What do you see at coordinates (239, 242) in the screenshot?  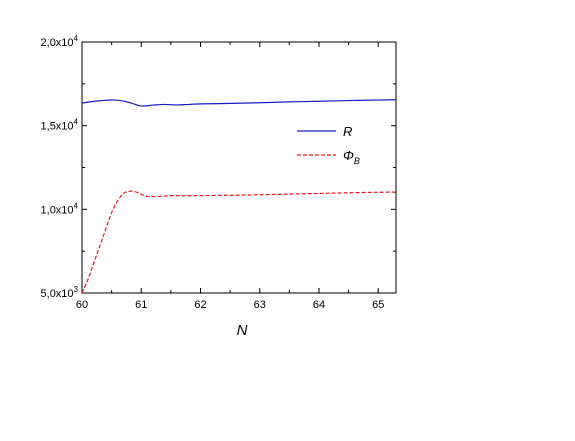 I see `series-phi-b-line` at bounding box center [239, 242].